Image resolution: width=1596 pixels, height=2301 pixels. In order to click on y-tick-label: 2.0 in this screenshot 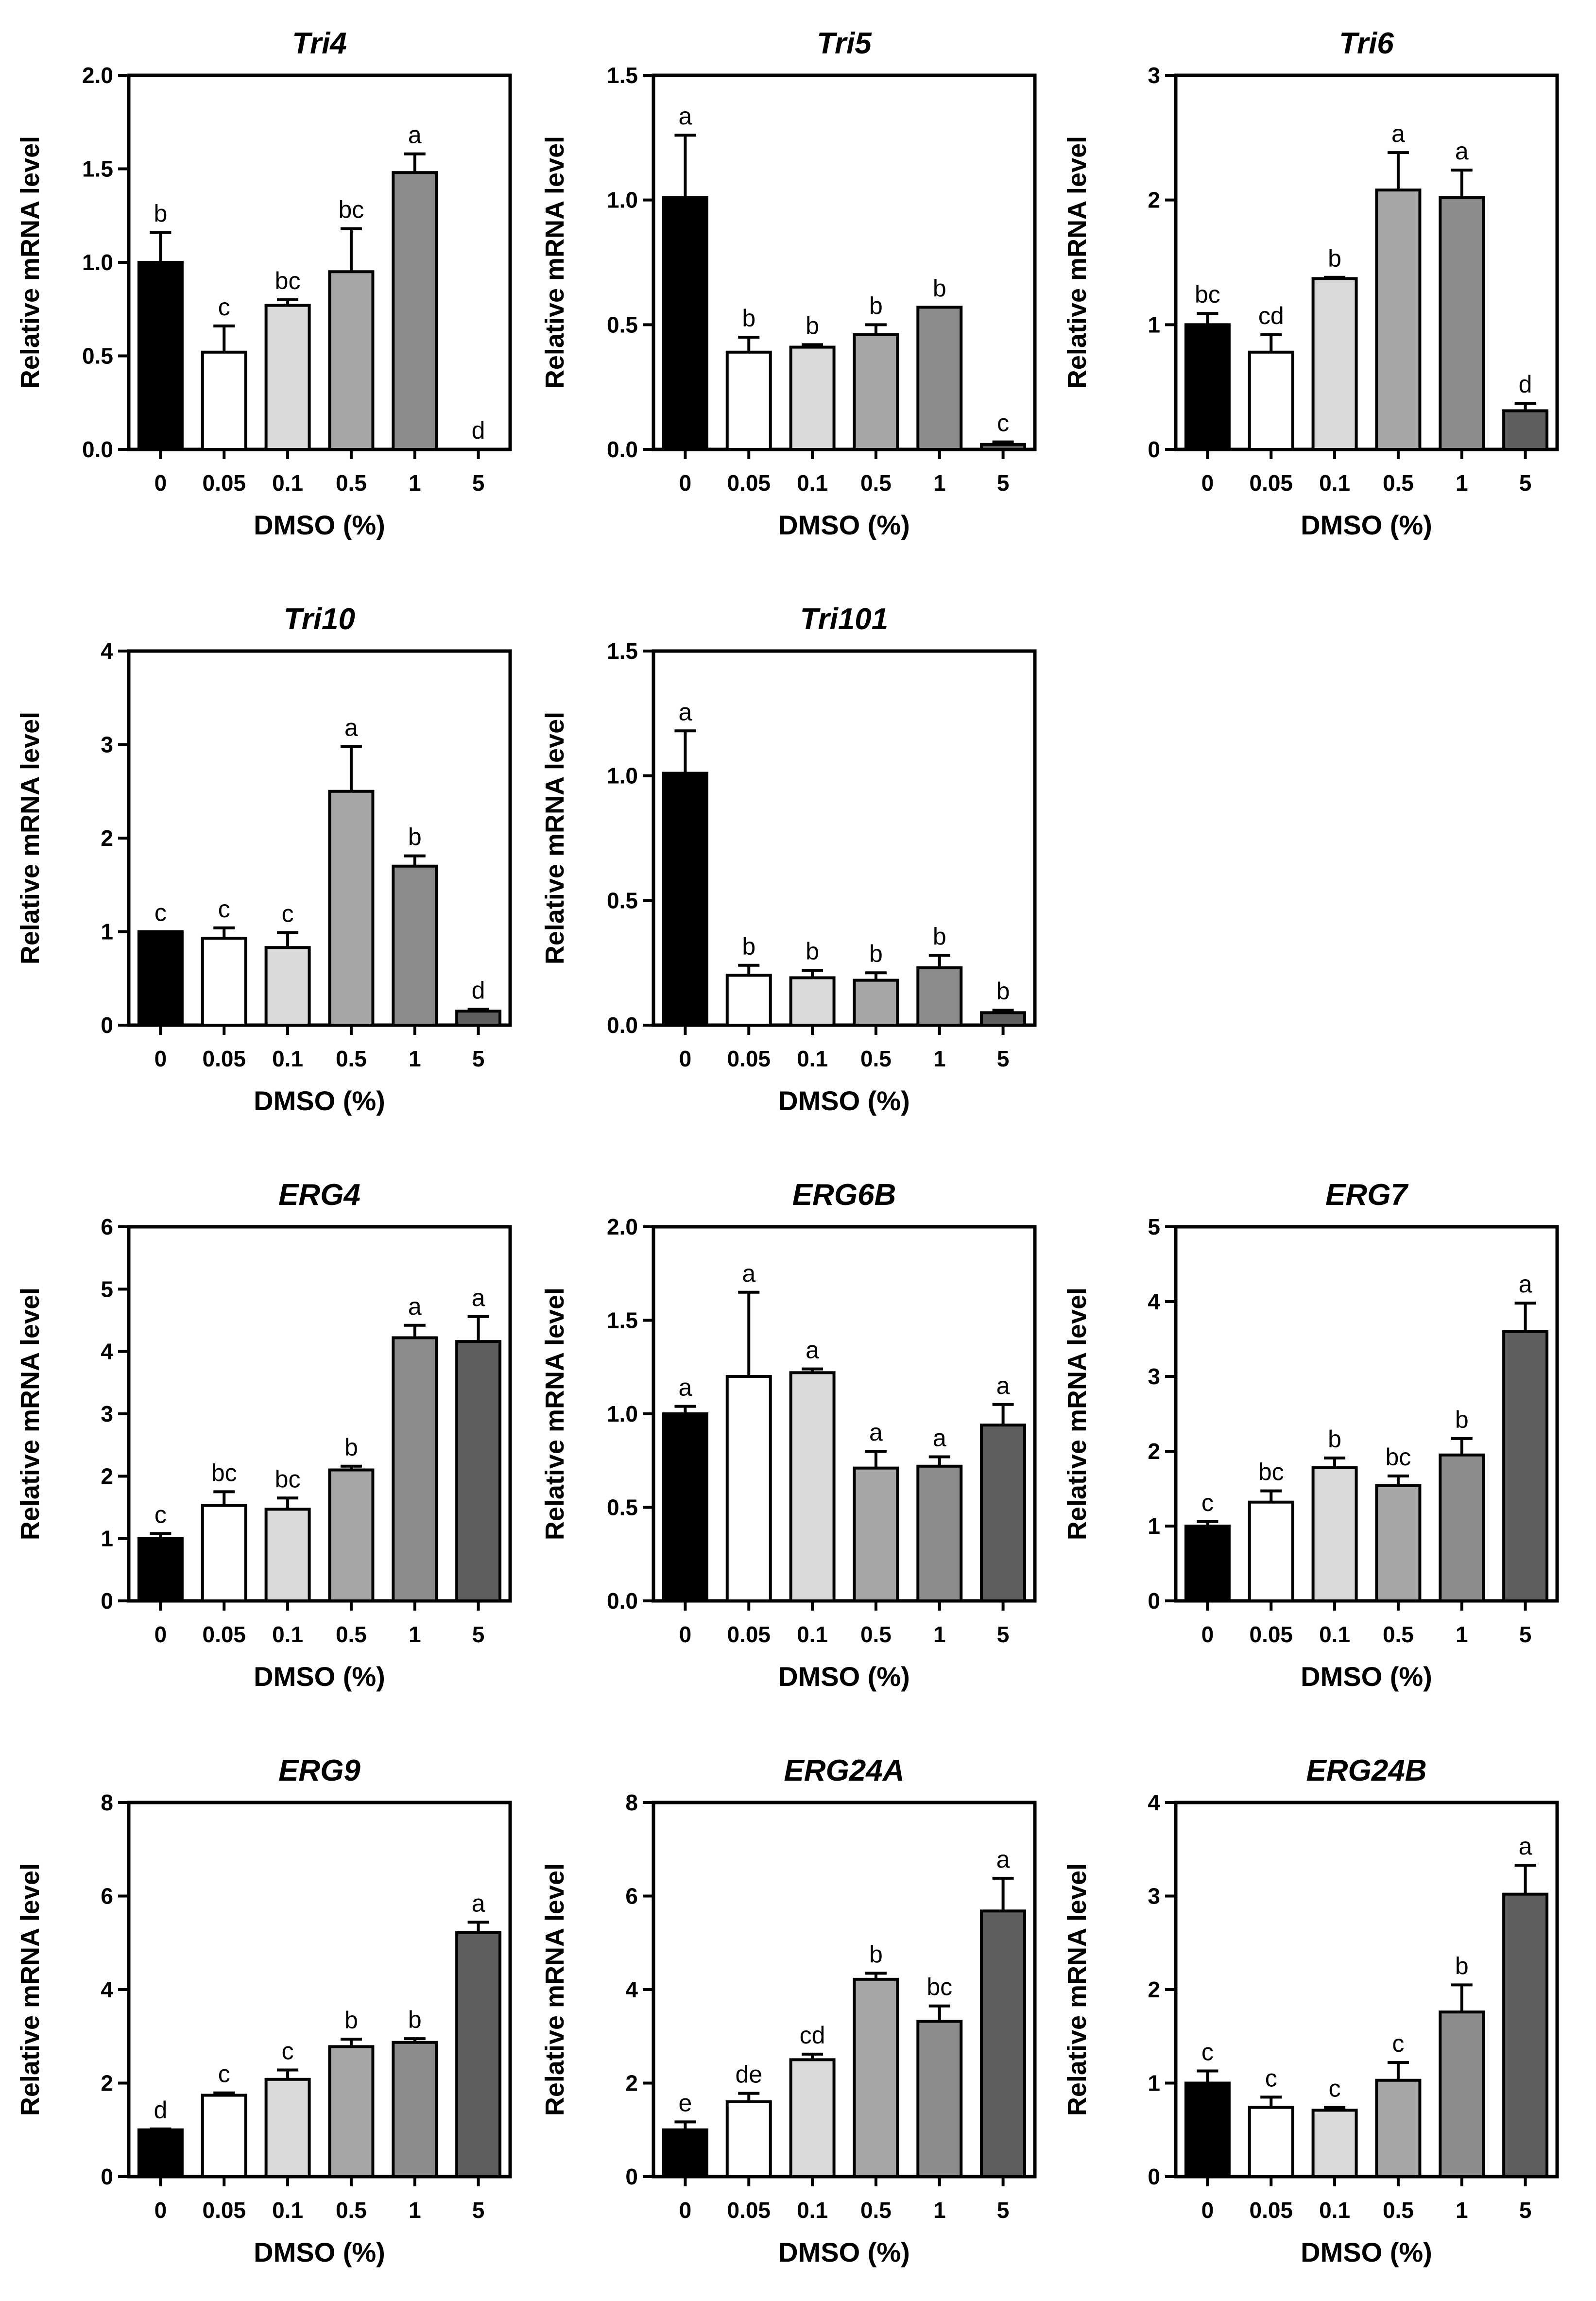, I will do `click(622, 1226)`.